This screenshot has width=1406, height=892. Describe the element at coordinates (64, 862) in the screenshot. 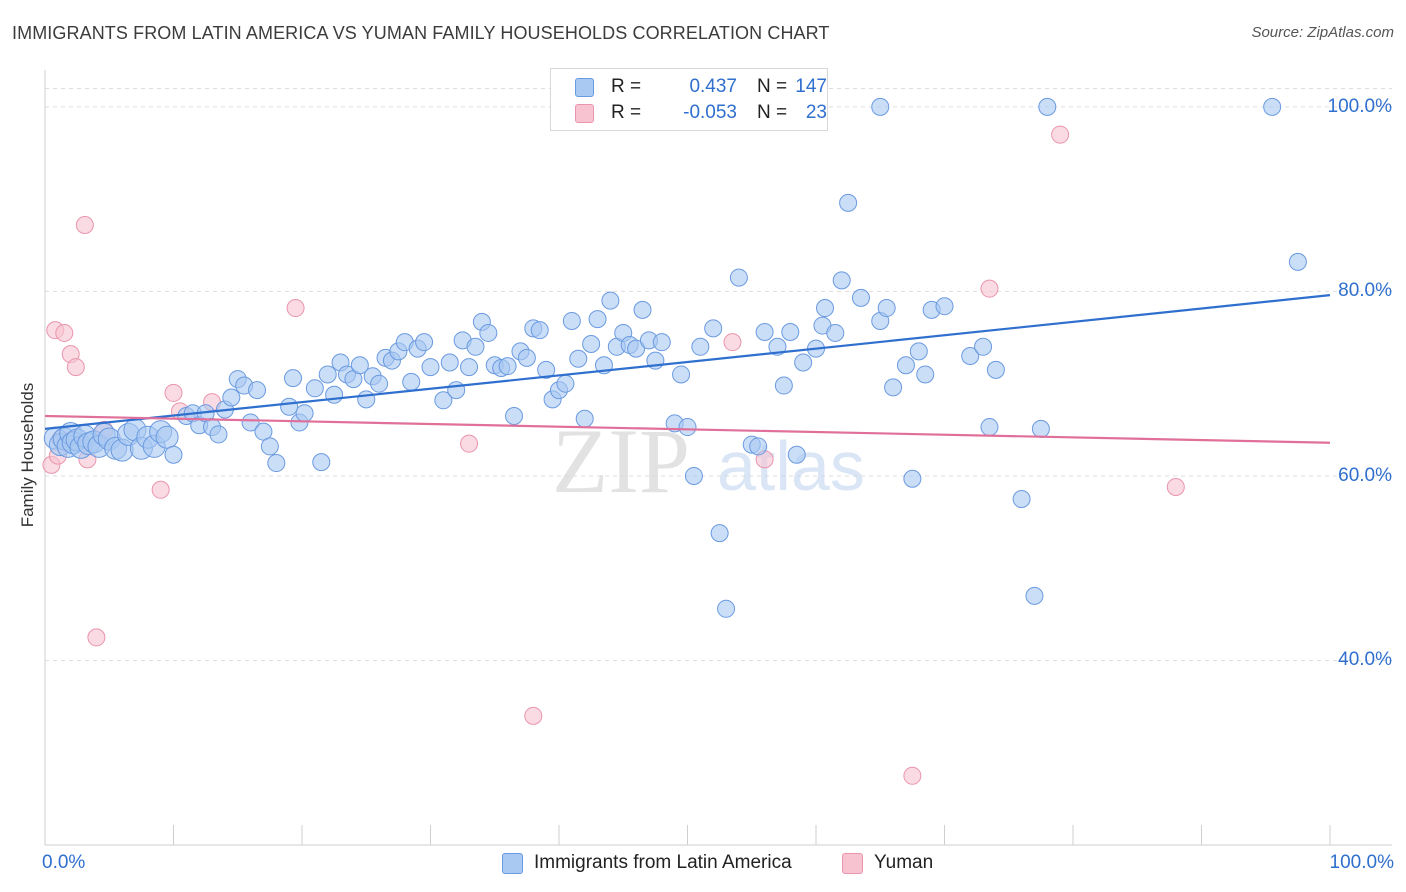

I see `x-tick-label-min: 0.0%` at that location.